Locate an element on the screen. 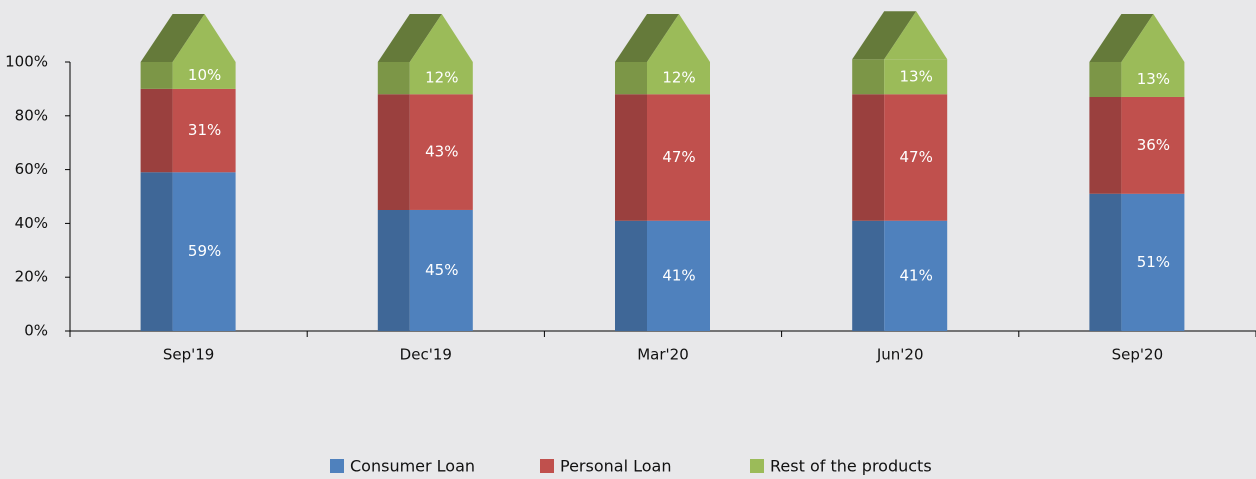  x-tick-label: Sep'20 is located at coordinates (1137, 355).